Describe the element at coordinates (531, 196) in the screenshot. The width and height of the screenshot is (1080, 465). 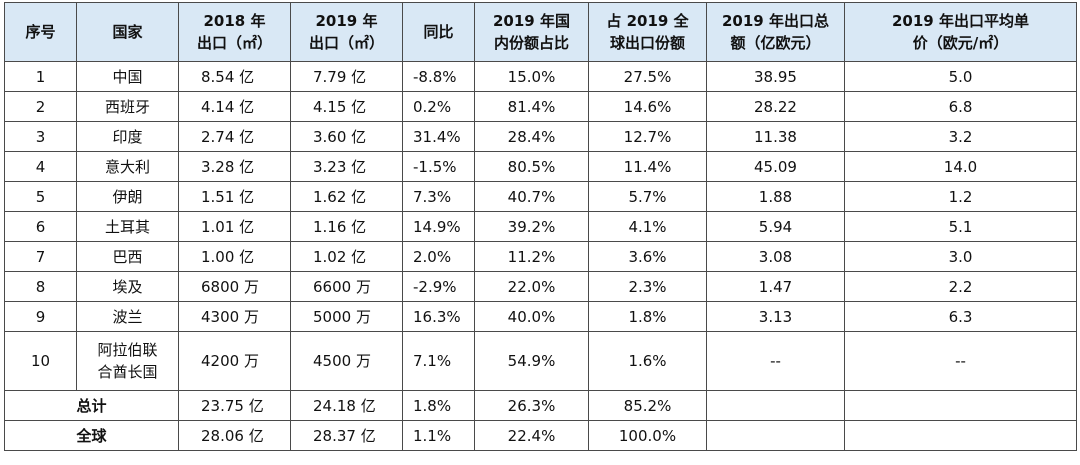
I see `cell-domestic-share: 40.7%` at that location.